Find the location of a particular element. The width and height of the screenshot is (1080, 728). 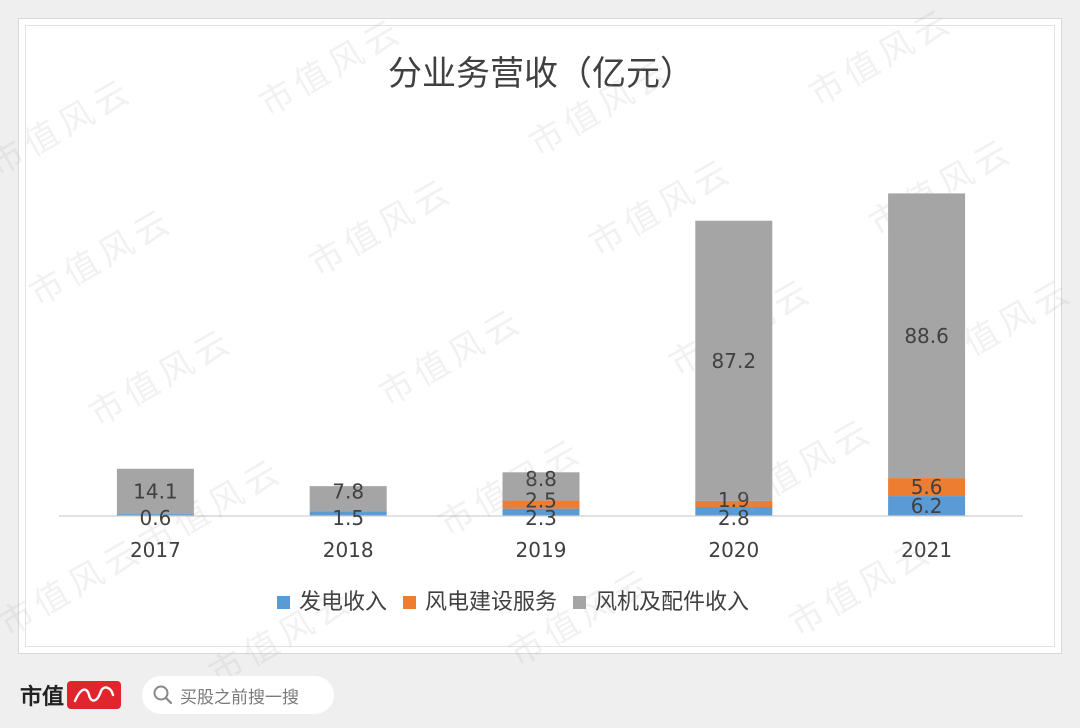

x-tick-label: 2017 is located at coordinates (155, 550).